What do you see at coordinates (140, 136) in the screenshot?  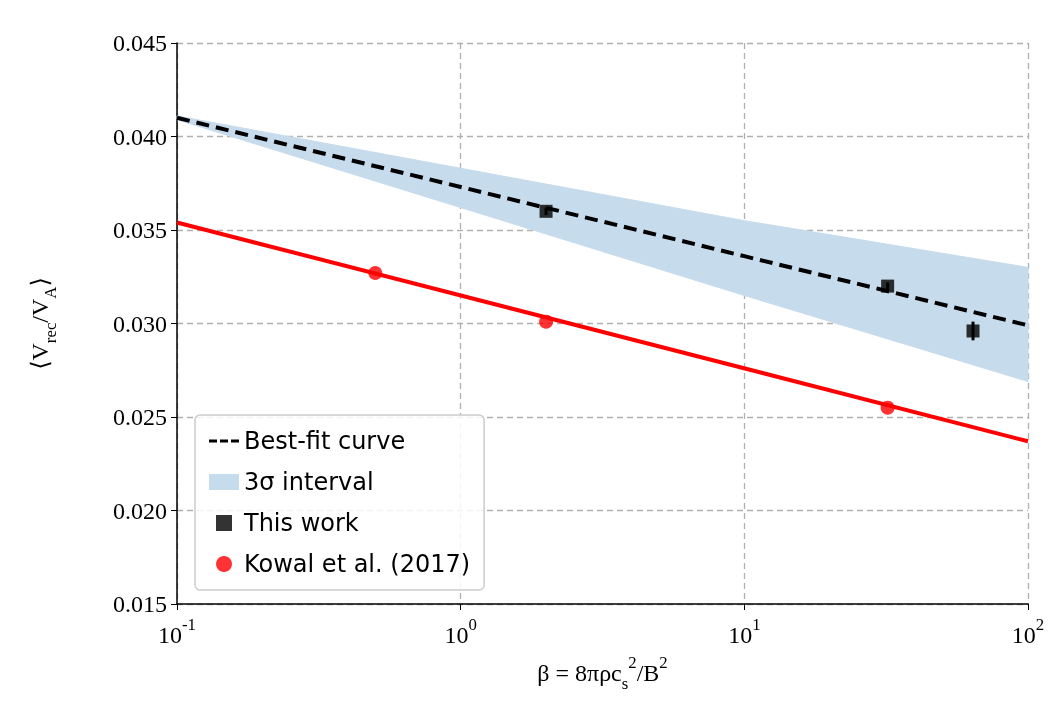 I see `y-tick-label: 0.040` at bounding box center [140, 136].